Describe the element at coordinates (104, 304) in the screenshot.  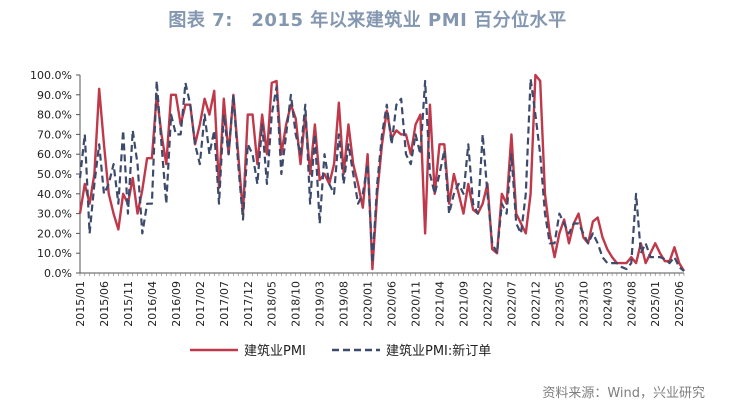
I see `x-tick-label: 2015/06` at that location.